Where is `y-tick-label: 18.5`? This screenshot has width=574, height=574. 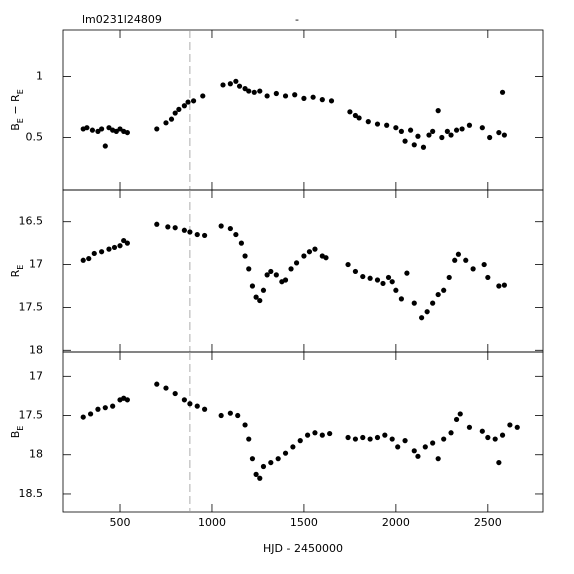
y-tick-label: 18.5 is located at coordinates (31, 493).